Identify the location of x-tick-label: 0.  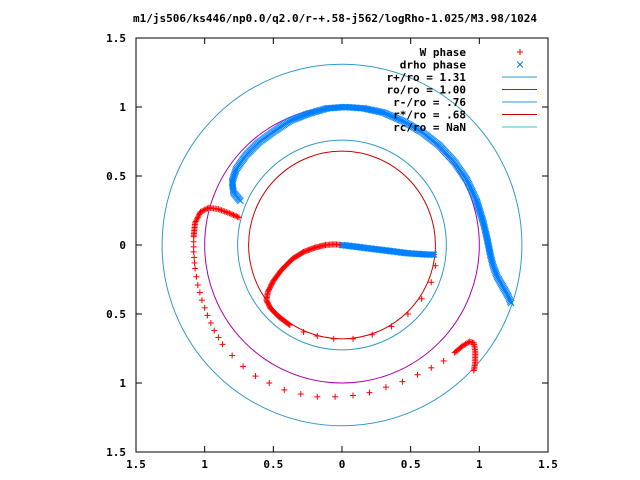
(342, 464).